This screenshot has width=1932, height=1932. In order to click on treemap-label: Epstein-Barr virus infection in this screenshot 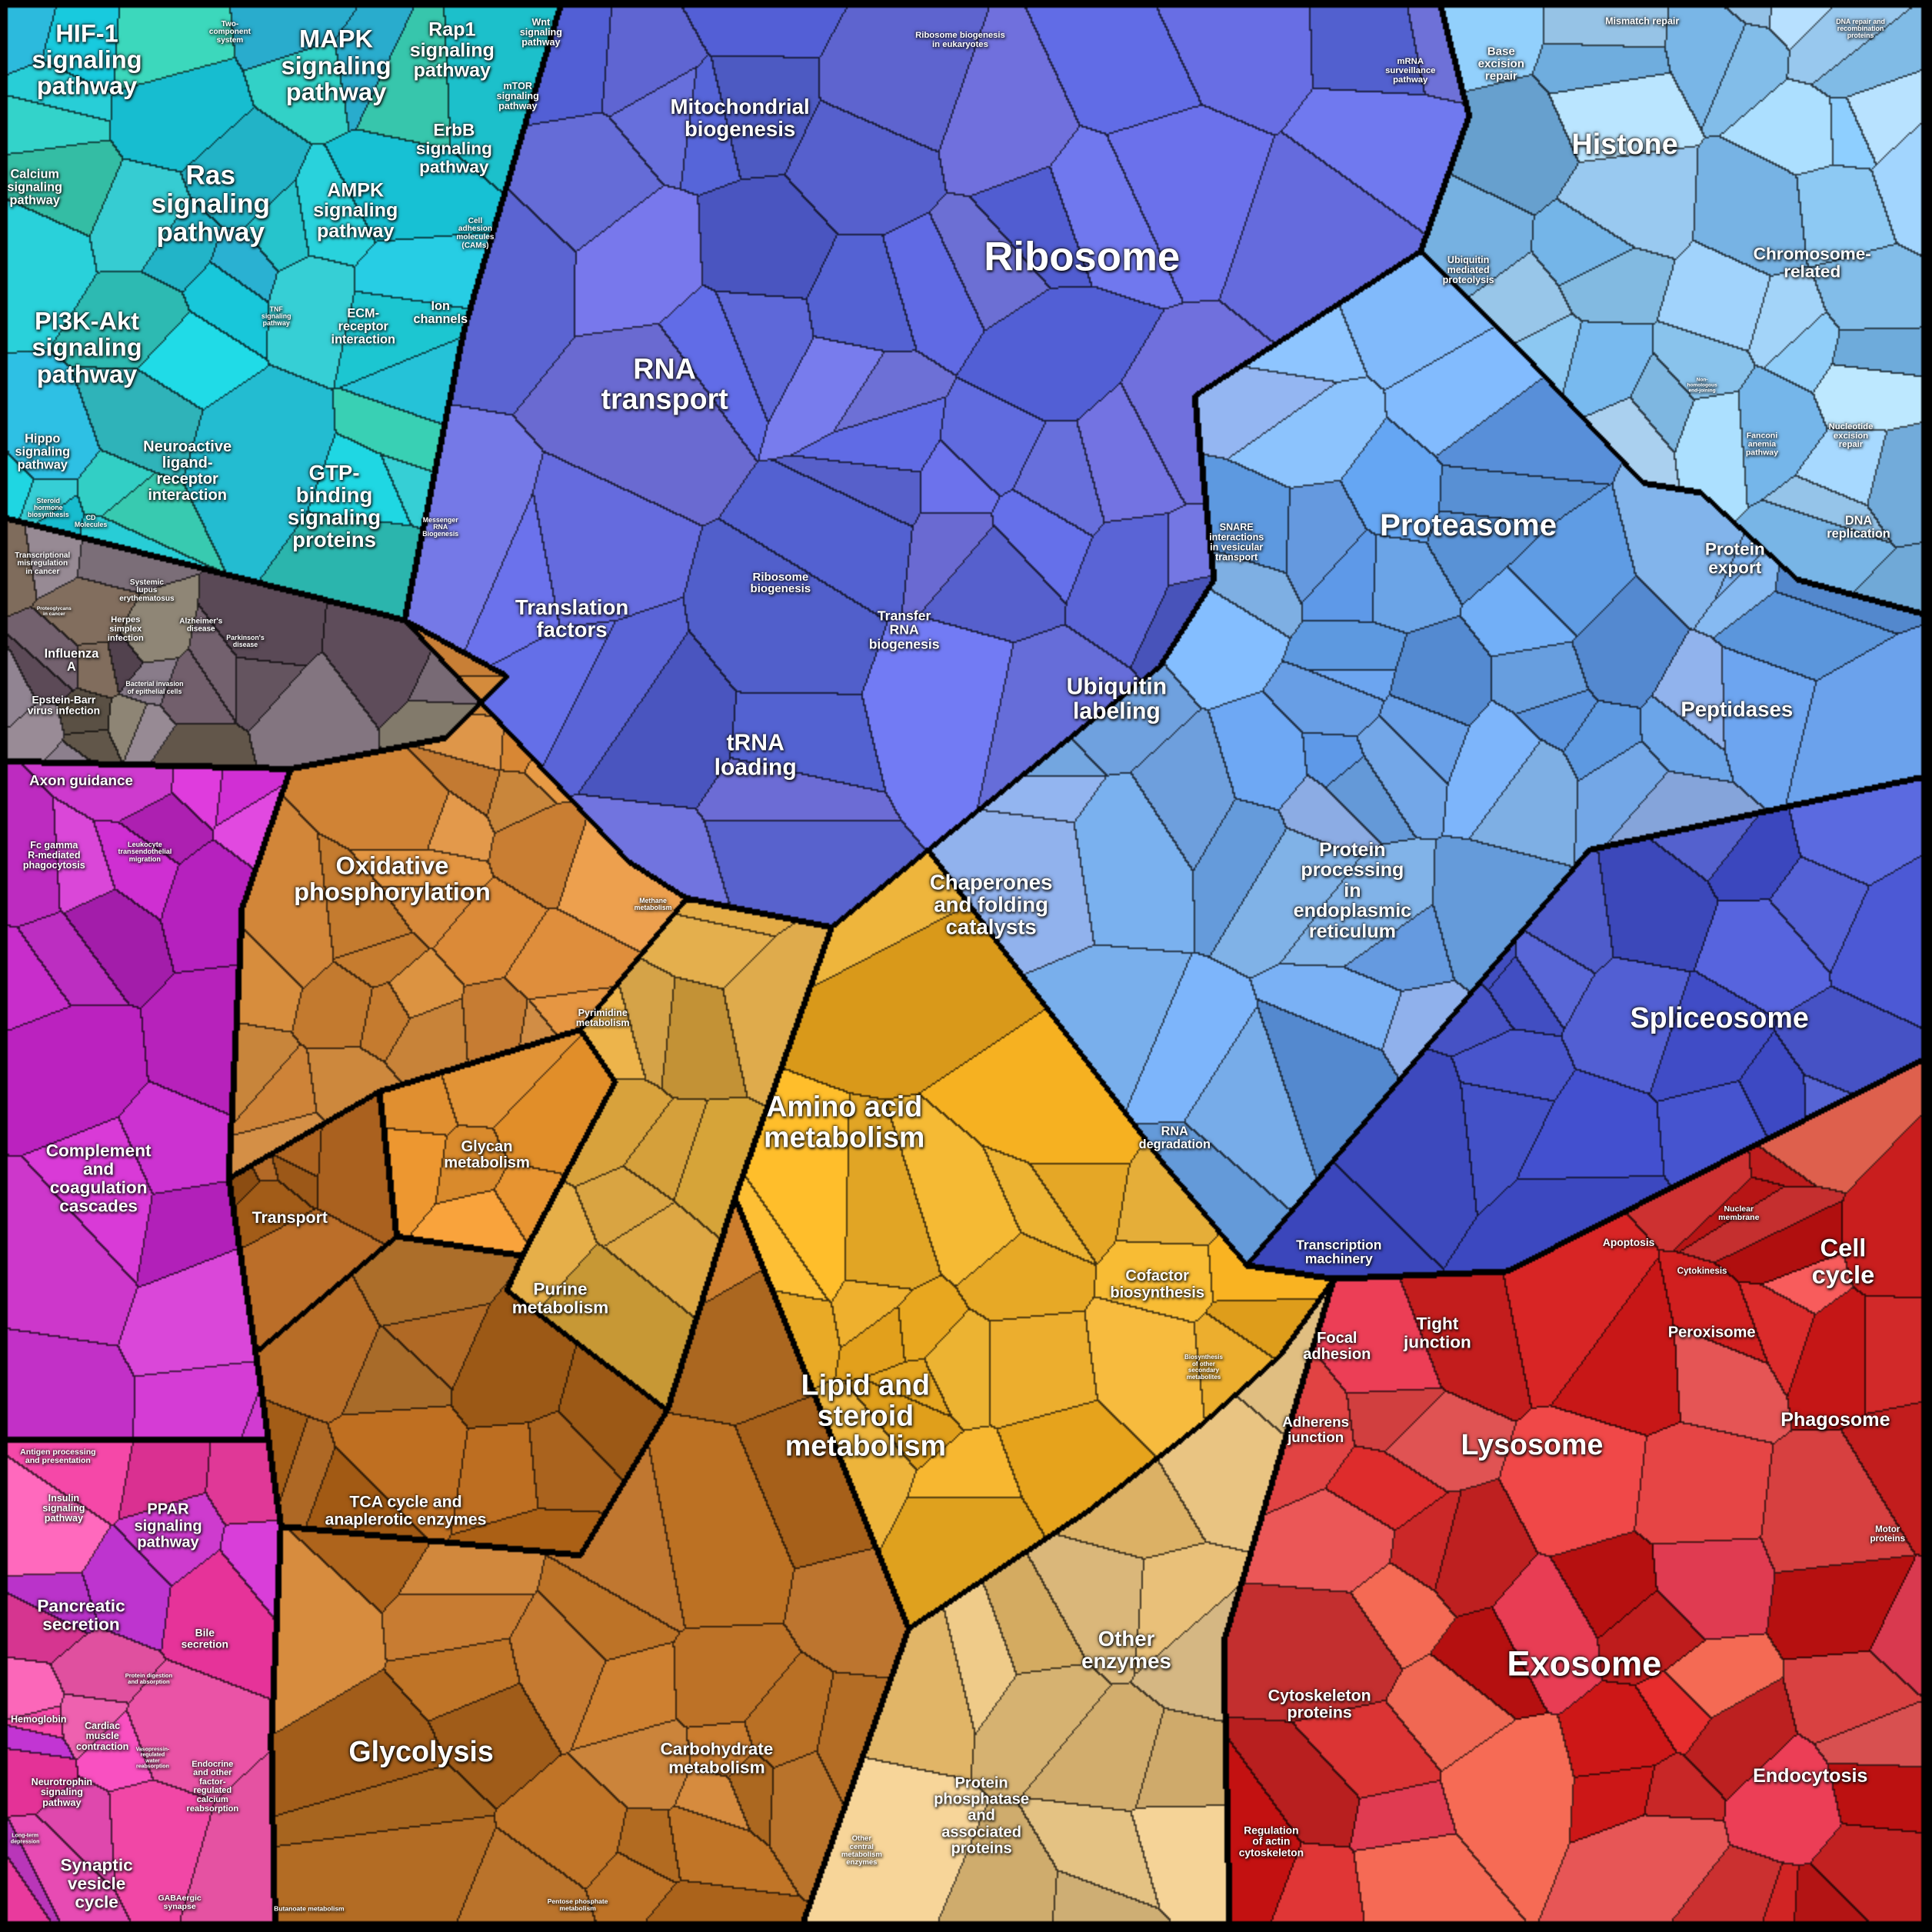, I will do `click(64, 705)`.